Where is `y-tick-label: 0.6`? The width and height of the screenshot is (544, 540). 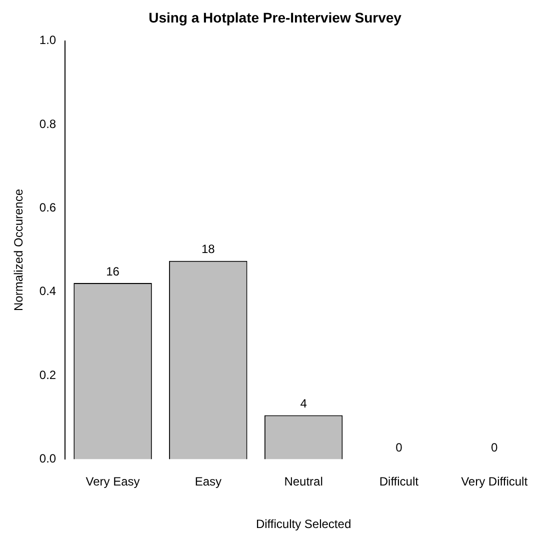
y-tick-label: 0.6 is located at coordinates (47, 207).